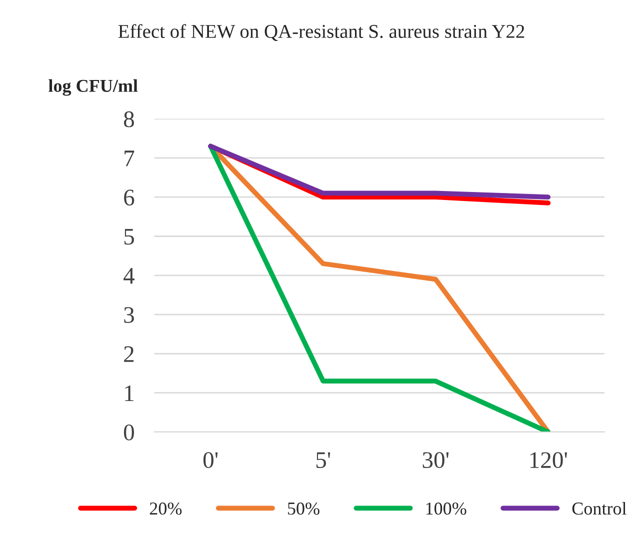 The image size is (643, 540). Describe the element at coordinates (304, 508) in the screenshot. I see `legend-label: 50%` at that location.